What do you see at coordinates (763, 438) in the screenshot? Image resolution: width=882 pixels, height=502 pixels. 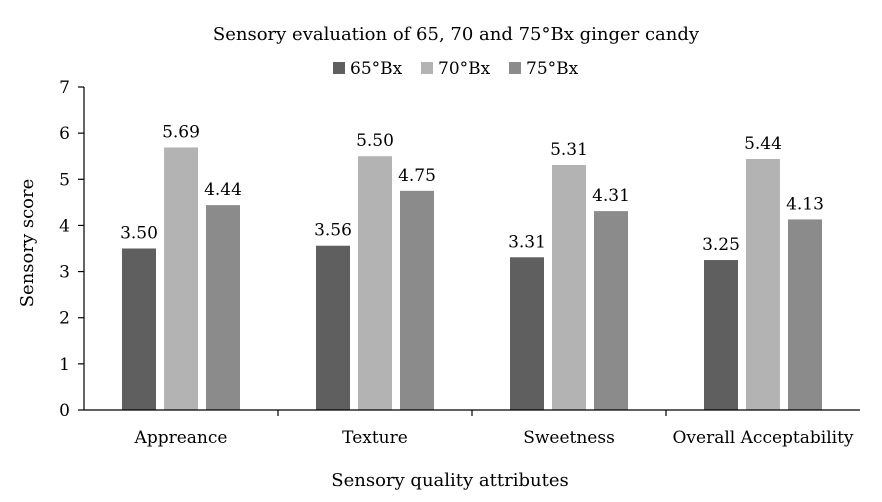 I see `x-tick-label: Overall Acceptability` at bounding box center [763, 438].